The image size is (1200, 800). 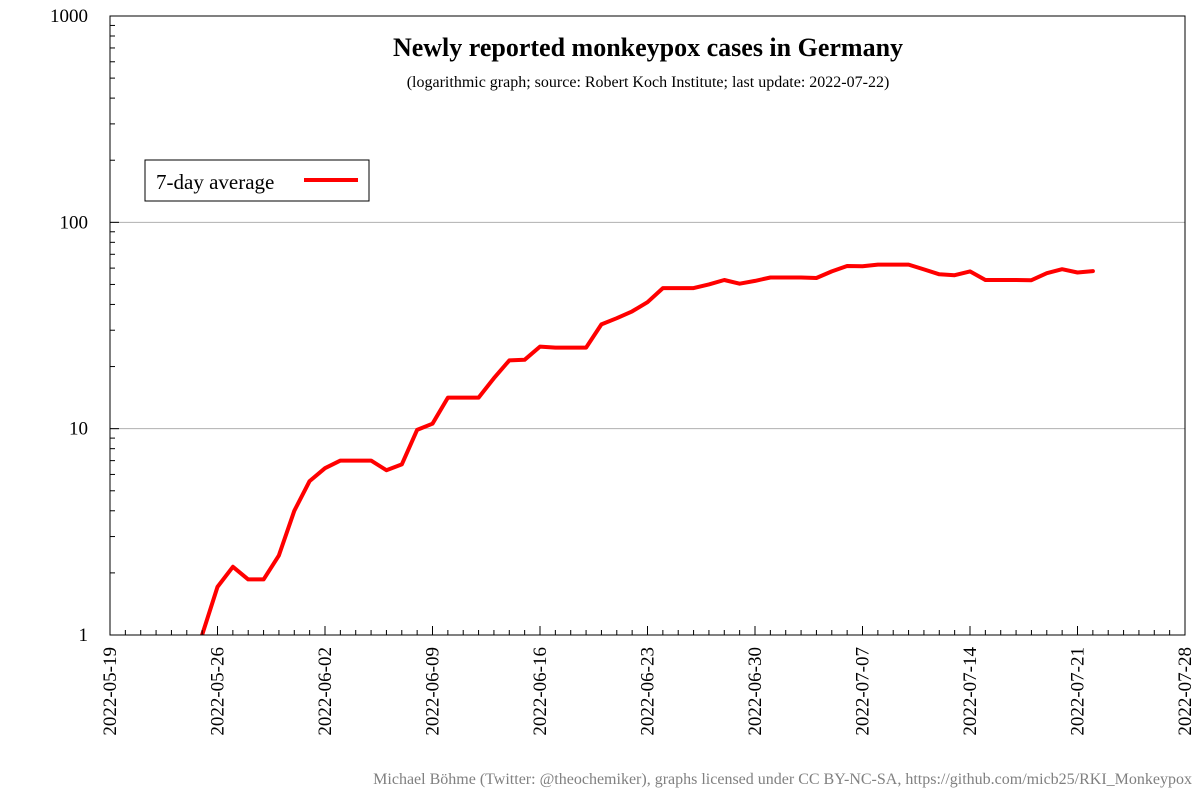 What do you see at coordinates (69, 16) in the screenshot?
I see `y-tick-label: 1000` at bounding box center [69, 16].